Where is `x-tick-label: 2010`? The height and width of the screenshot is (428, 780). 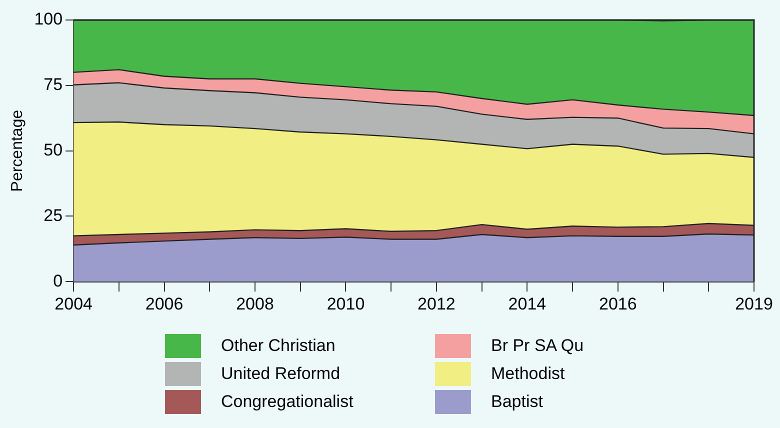 x-tick-label: 2010 is located at coordinates (345, 304).